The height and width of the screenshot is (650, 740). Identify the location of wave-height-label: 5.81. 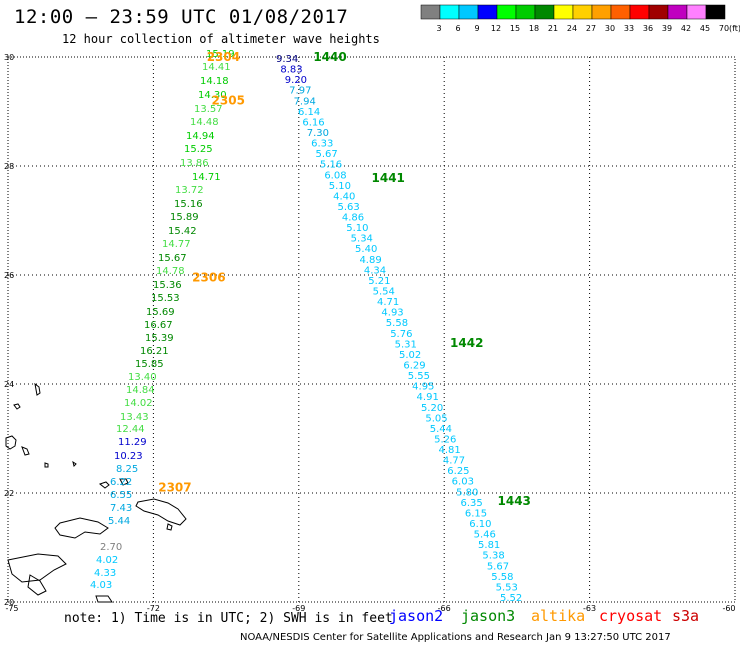
(489, 545).